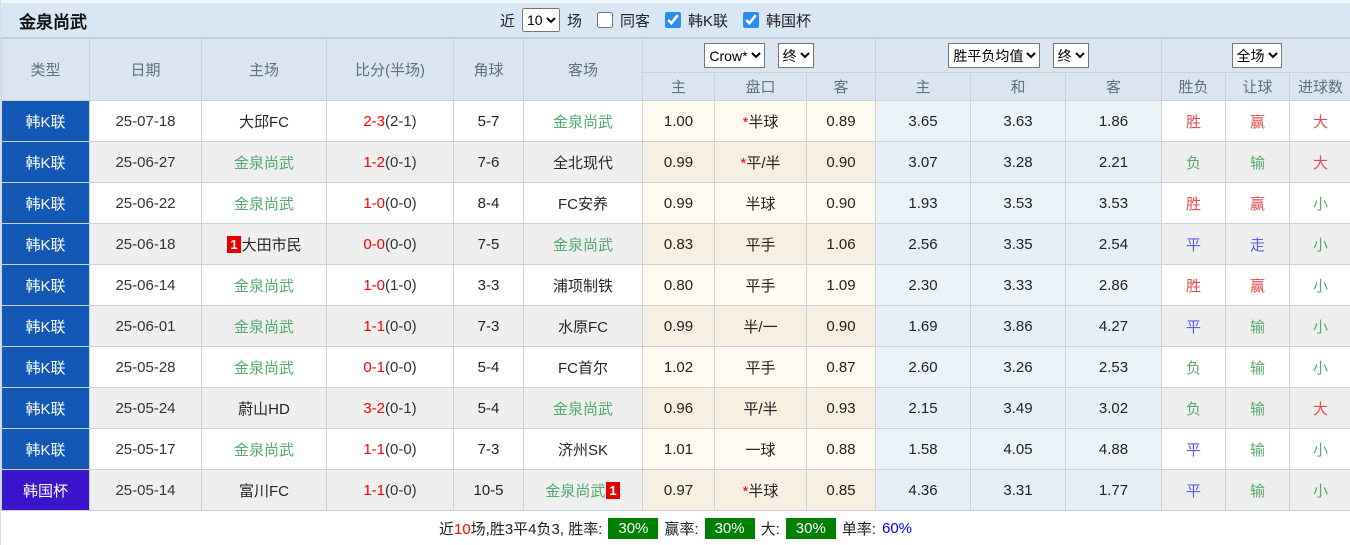 The height and width of the screenshot is (545, 1350). Describe the element at coordinates (462, 529) in the screenshot. I see `recent-count-value: 10` at that location.